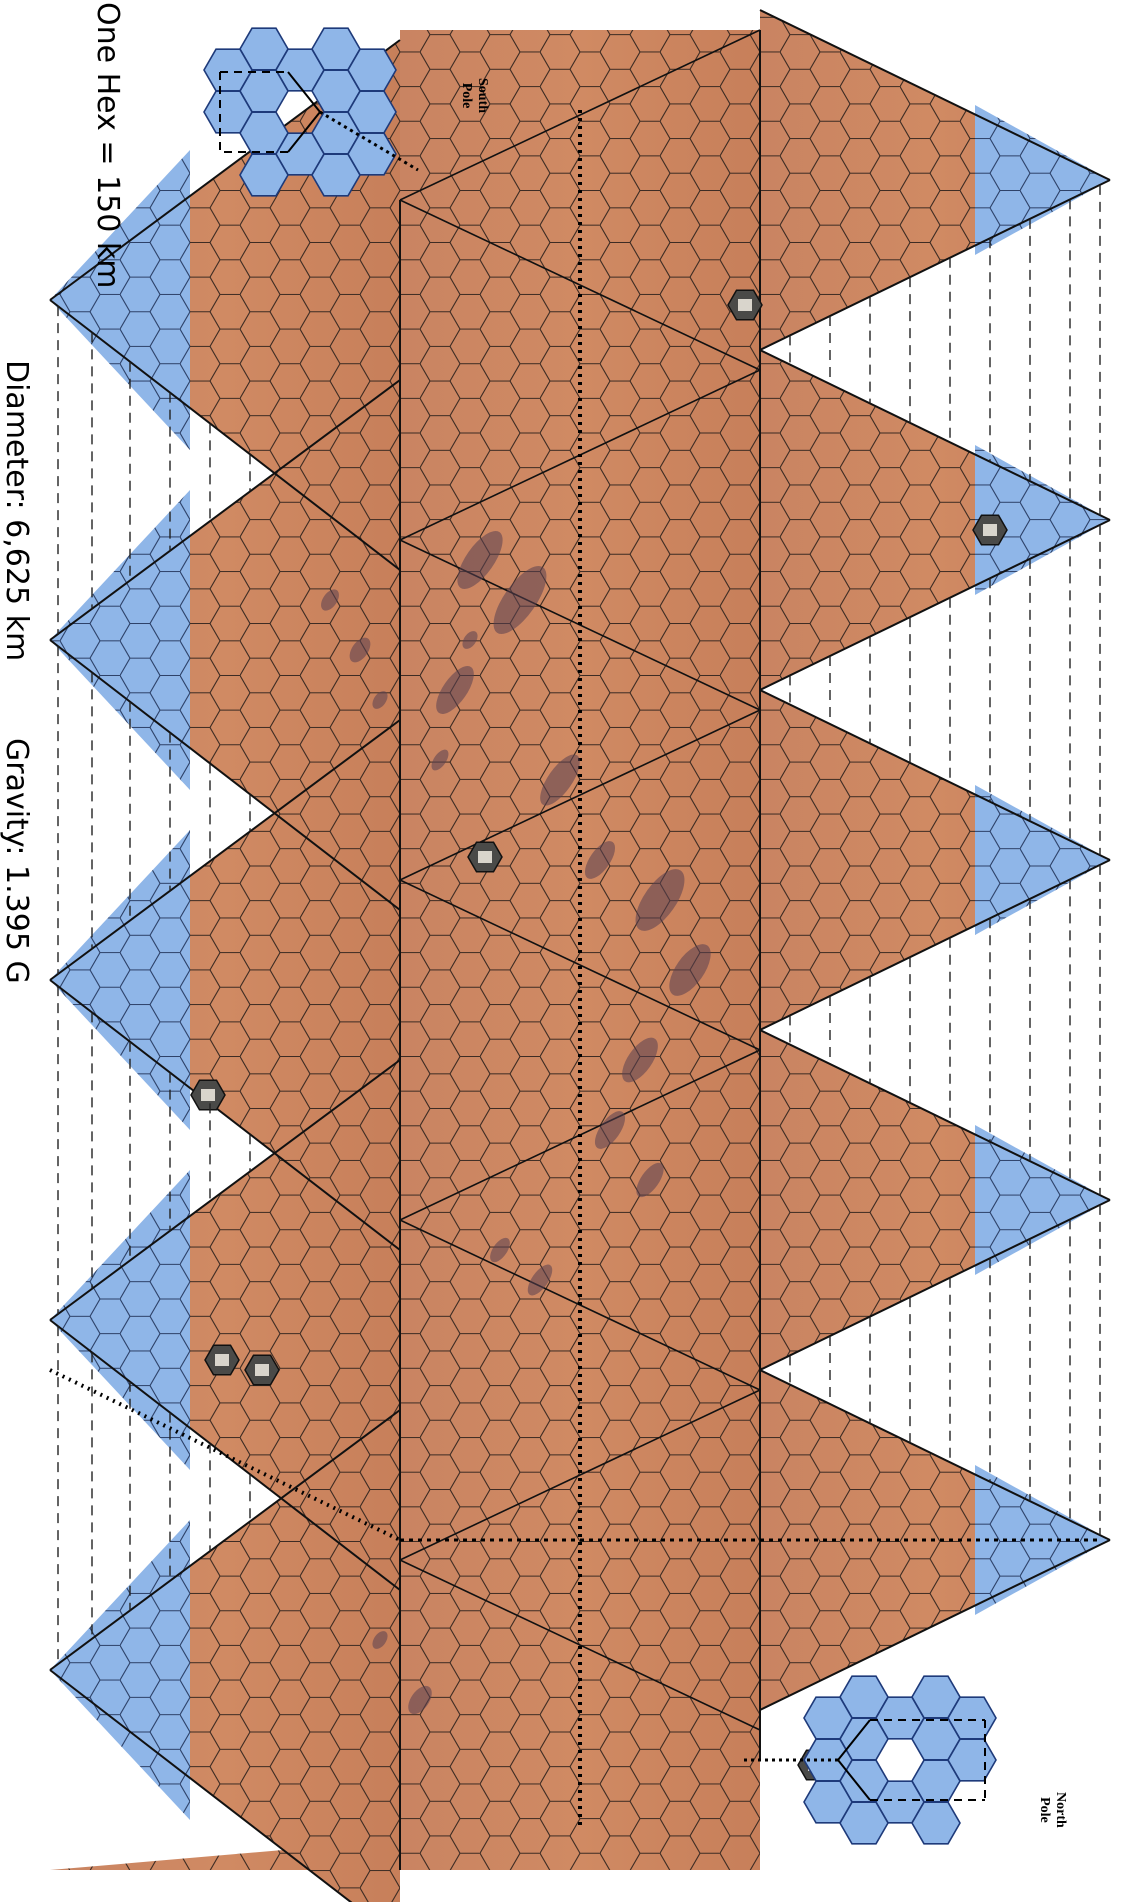  I want to click on gravity-label: Gravity: 1.395 G, so click(17, 861).